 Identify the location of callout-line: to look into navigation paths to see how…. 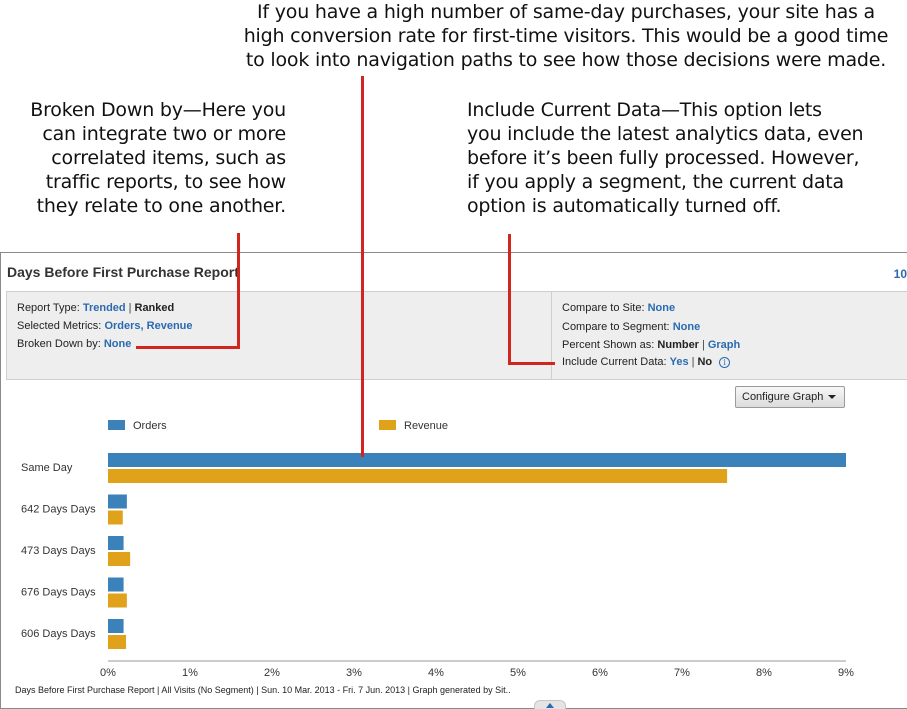
(566, 60).